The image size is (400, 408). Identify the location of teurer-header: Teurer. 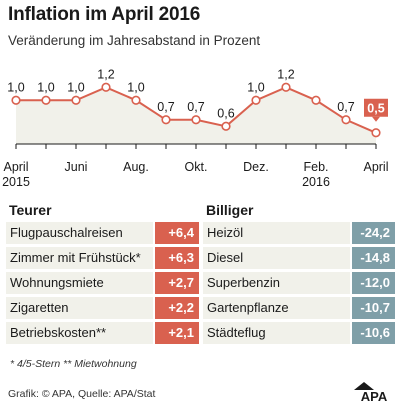
(30, 210).